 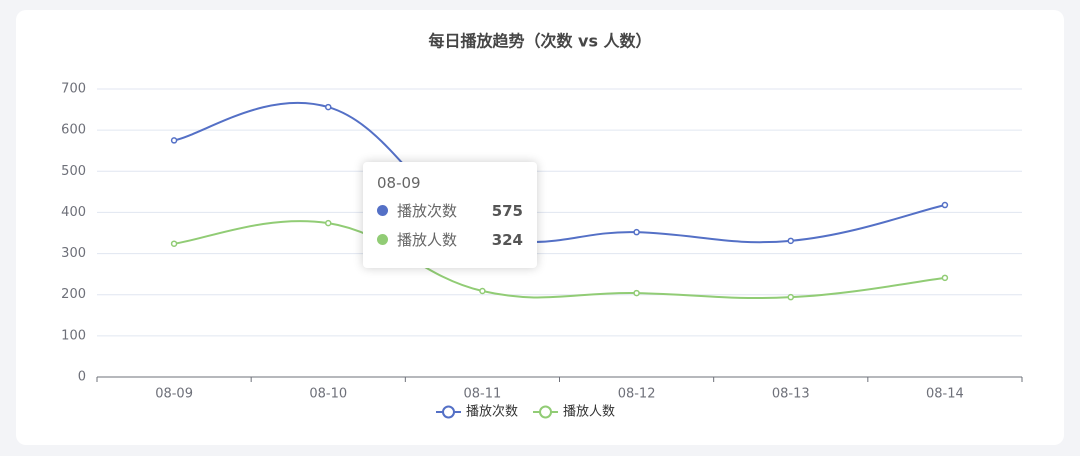 What do you see at coordinates (73, 89) in the screenshot?
I see `y-tick-label: 700` at bounding box center [73, 89].